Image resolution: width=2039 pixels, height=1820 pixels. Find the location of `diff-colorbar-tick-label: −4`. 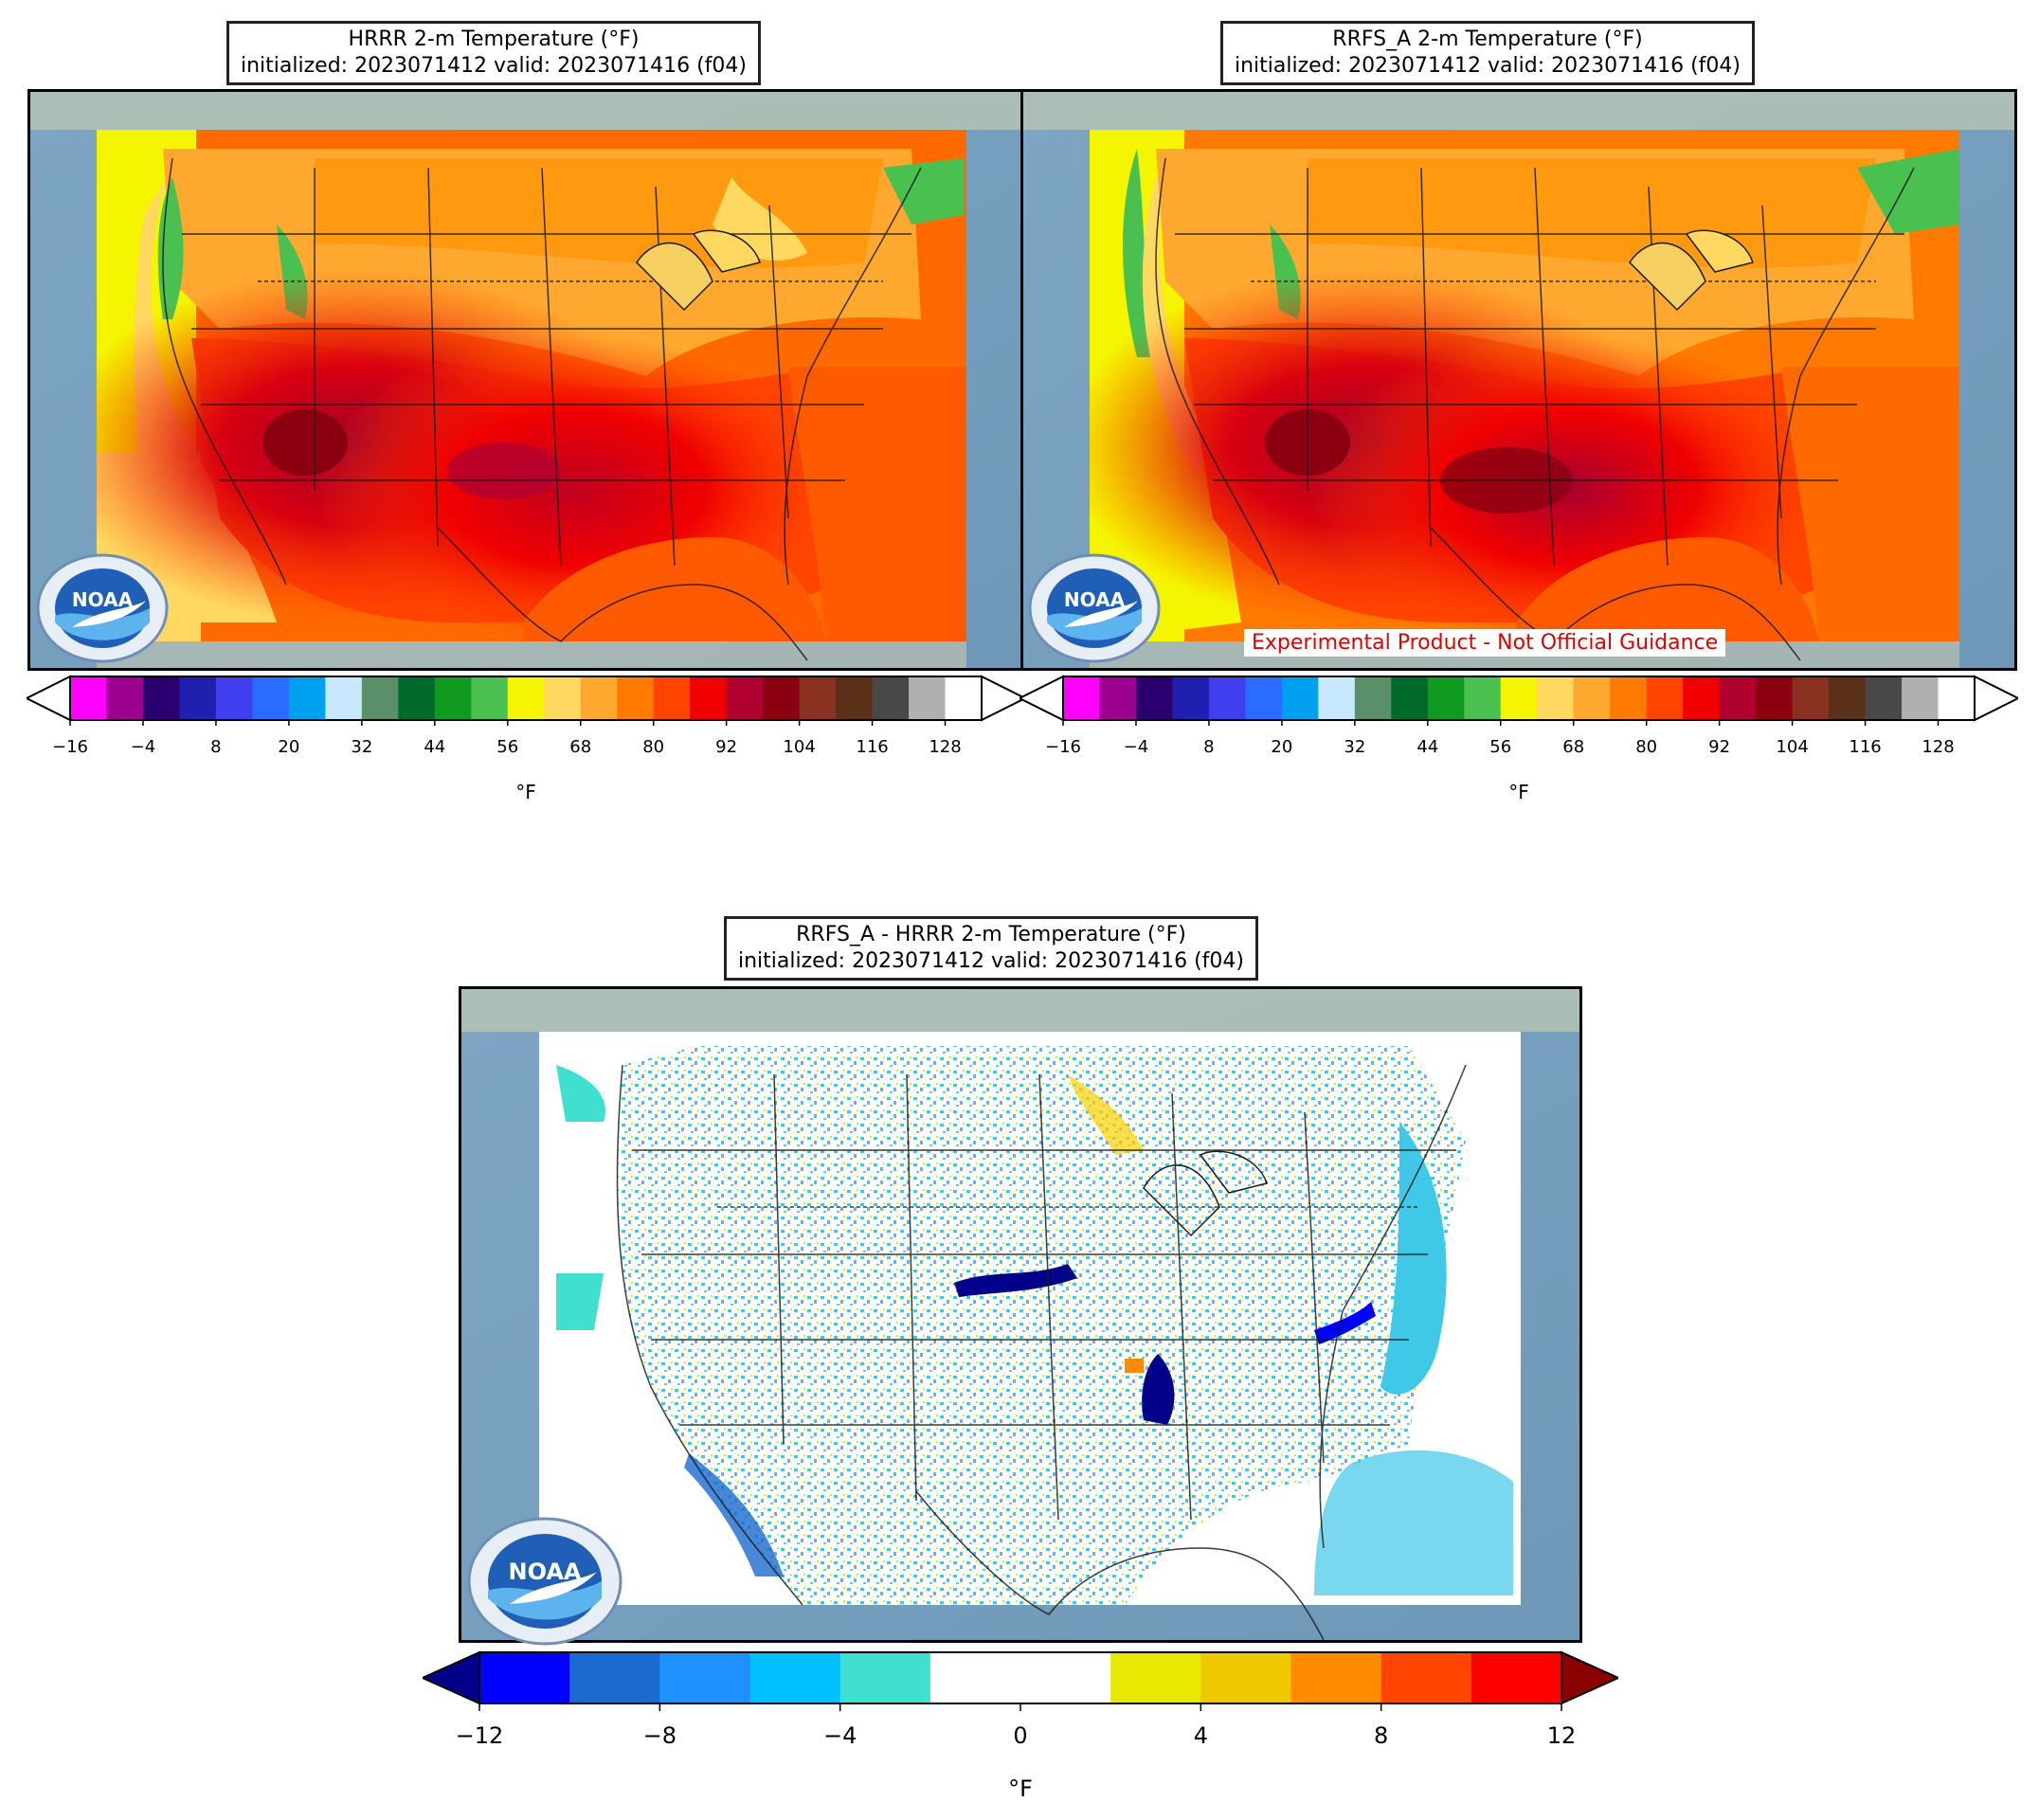

diff-colorbar-tick-label: −4 is located at coordinates (839, 1735).